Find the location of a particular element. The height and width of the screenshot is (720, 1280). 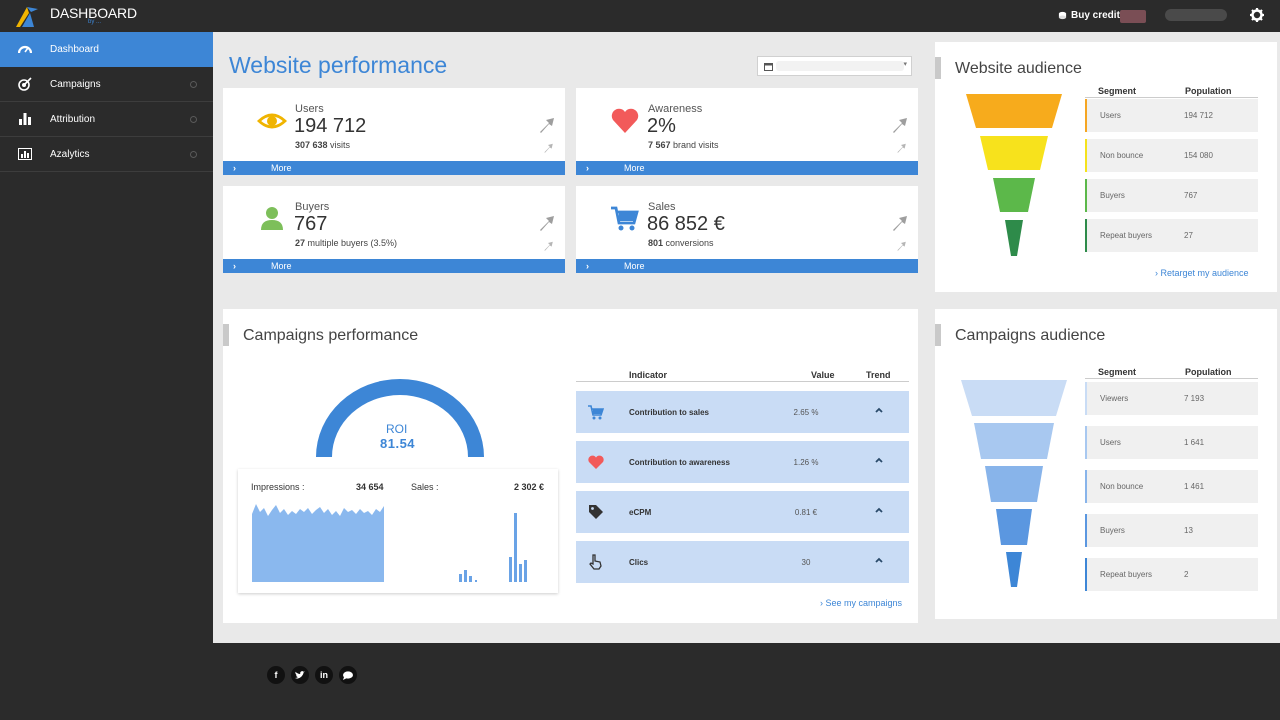

segment-name: Viewers is located at coordinates (1114, 398).